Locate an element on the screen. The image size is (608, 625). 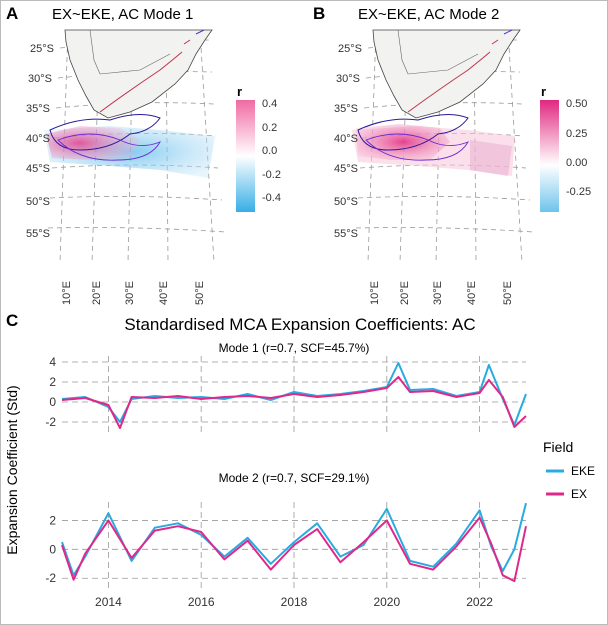
panel-b-legend-tick: 0.50 is located at coordinates (576, 104).